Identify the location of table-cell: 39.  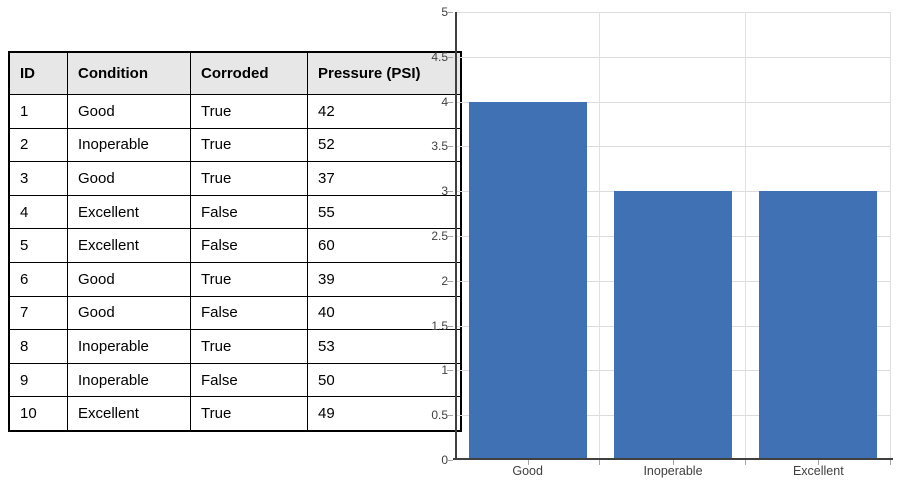
(384, 279).